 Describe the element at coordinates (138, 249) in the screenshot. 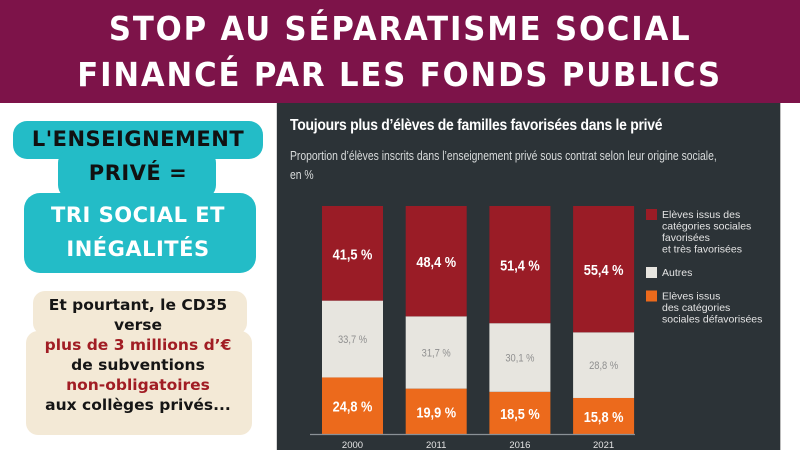

I see `callout-line-4: INÉGALITÉS` at that location.